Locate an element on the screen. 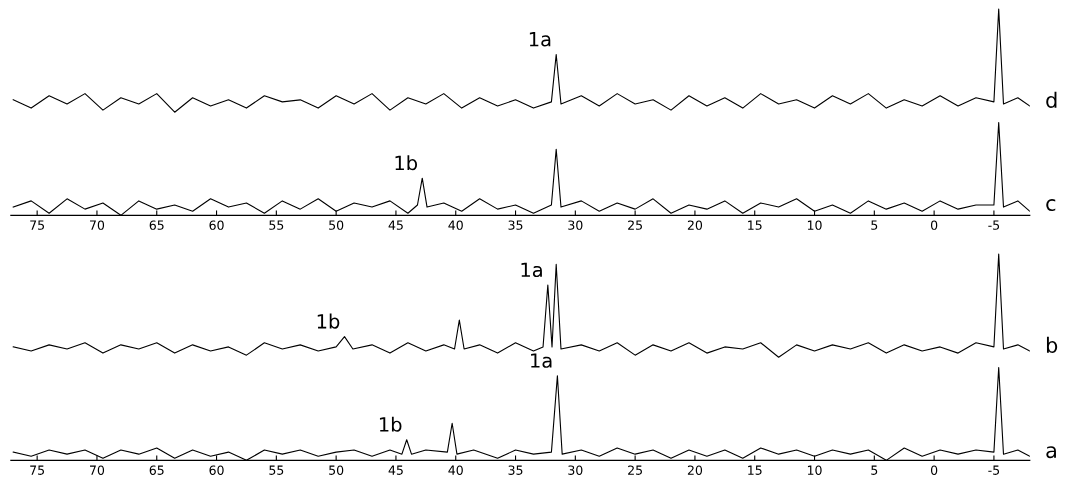 The width and height of the screenshot is (1084, 495). series-label: c is located at coordinates (1051, 205).